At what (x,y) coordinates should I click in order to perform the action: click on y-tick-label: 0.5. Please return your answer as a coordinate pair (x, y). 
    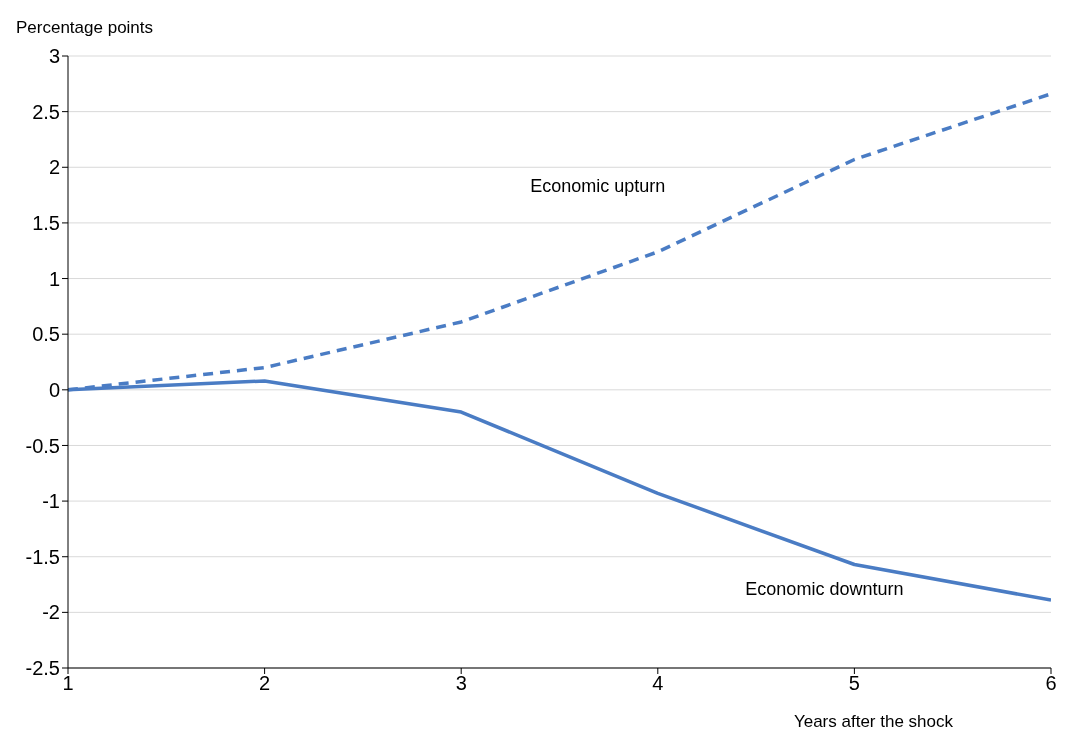
    Looking at the image, I should click on (46, 334).